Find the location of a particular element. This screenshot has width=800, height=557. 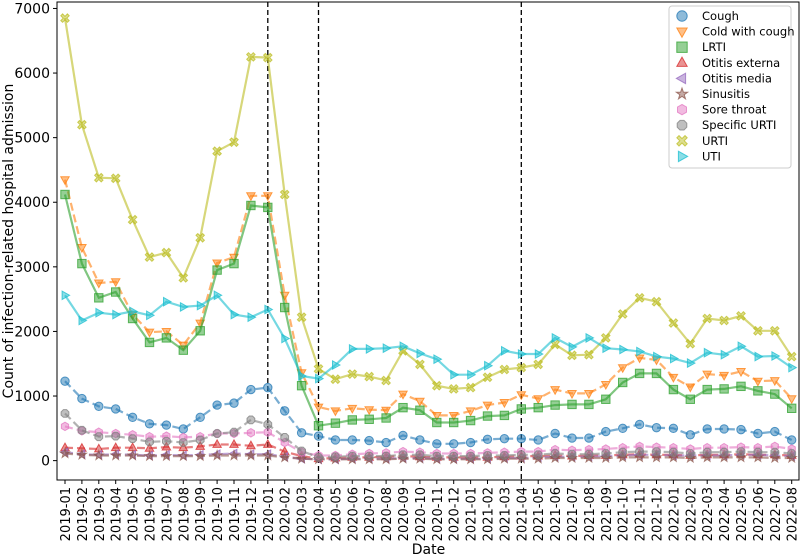

x-tick-label: 2022-04 is located at coordinates (725, 514).